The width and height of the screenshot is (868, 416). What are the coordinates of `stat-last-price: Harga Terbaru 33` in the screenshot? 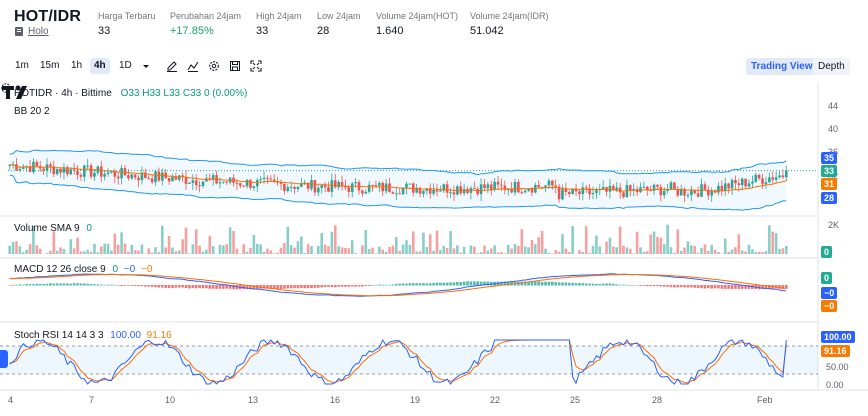 It's located at (126, 24).